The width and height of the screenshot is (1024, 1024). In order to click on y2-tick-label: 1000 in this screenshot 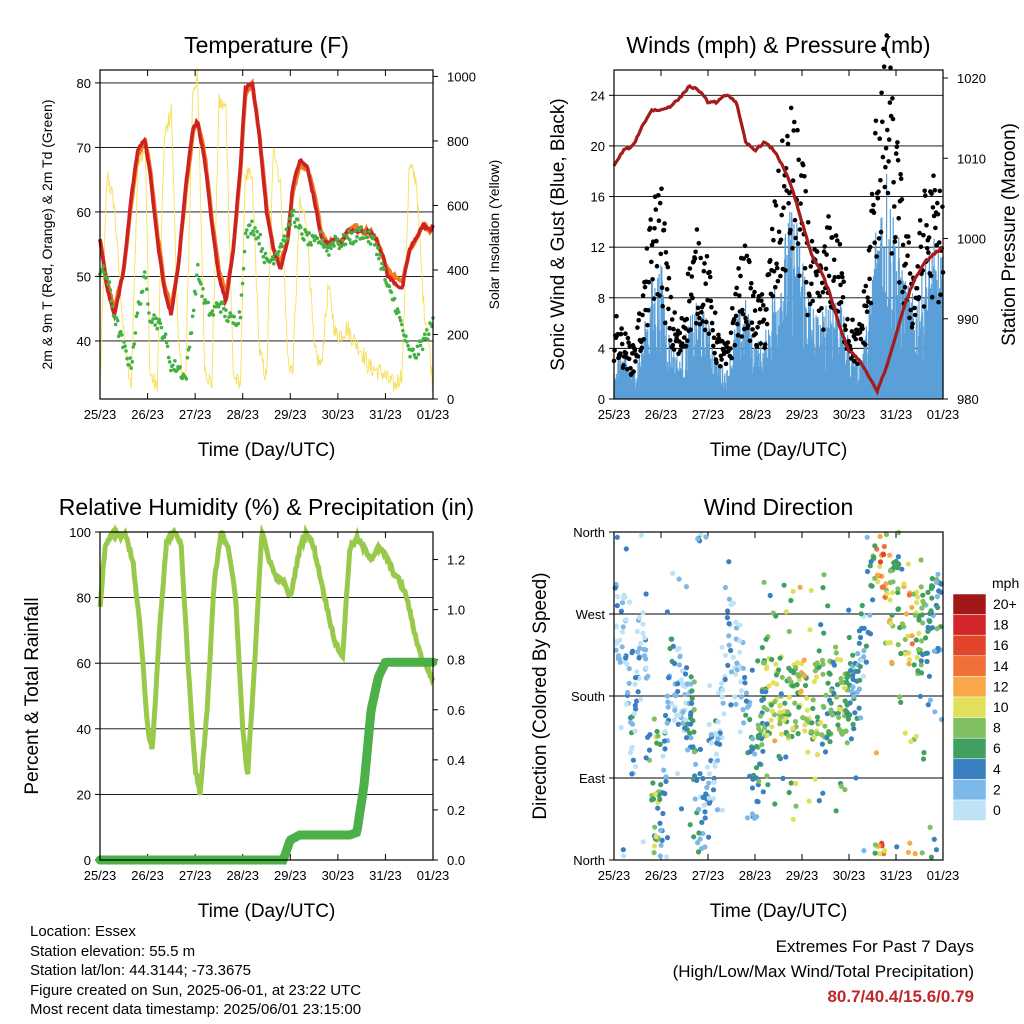, I will do `click(971, 239)`.